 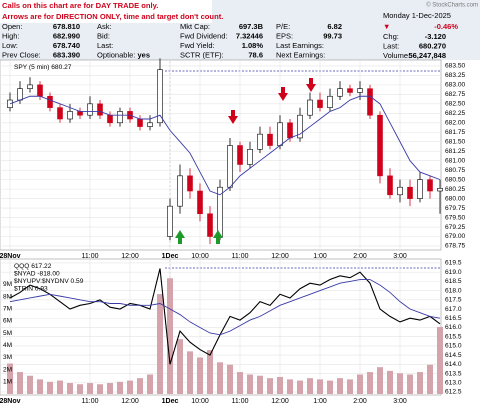 I want to click on field-label: Prev Close:, so click(x=21, y=54).